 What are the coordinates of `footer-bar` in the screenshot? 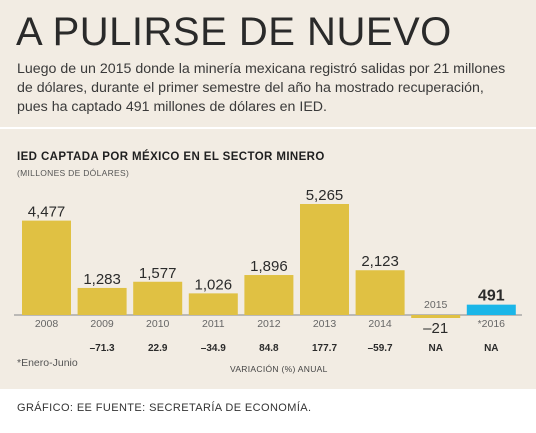 It's located at (268, 411).